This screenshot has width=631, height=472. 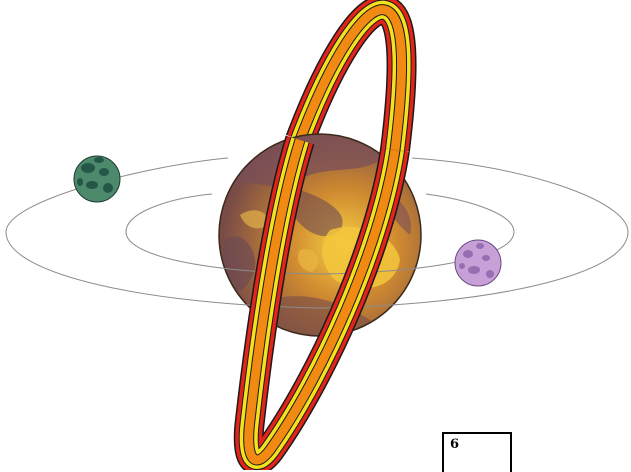 What do you see at coordinates (351, 76) in the screenshot?
I see `ring-back` at bounding box center [351, 76].